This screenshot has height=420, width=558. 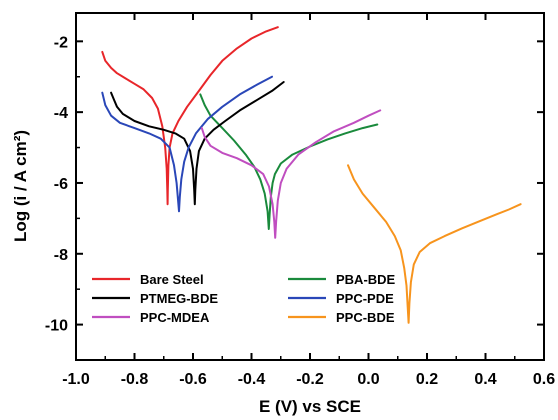 What do you see at coordinates (61, 184) in the screenshot?
I see `y-tick-label: -6` at bounding box center [61, 184].